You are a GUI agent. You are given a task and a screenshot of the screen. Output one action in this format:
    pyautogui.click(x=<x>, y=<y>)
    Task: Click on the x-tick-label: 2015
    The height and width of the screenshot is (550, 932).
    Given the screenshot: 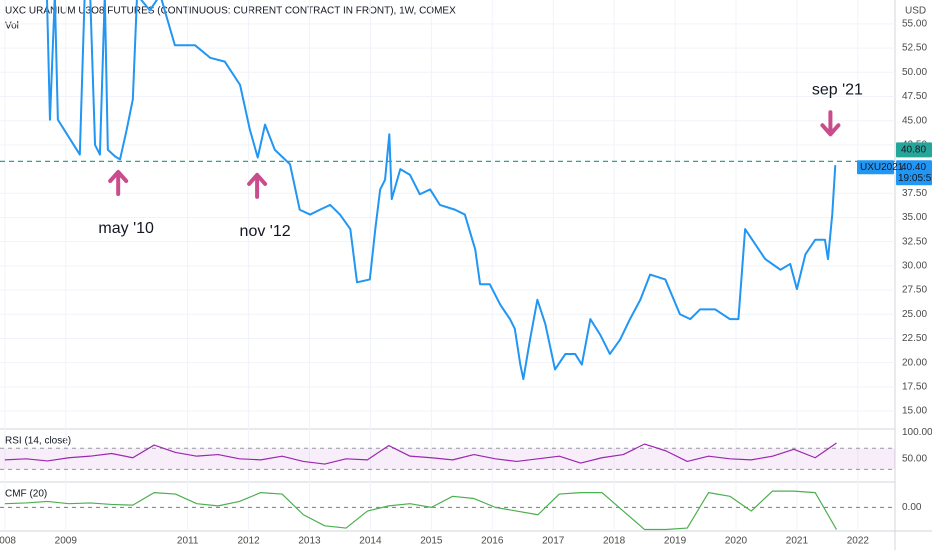 What is the action you would take?
    pyautogui.click(x=431, y=541)
    